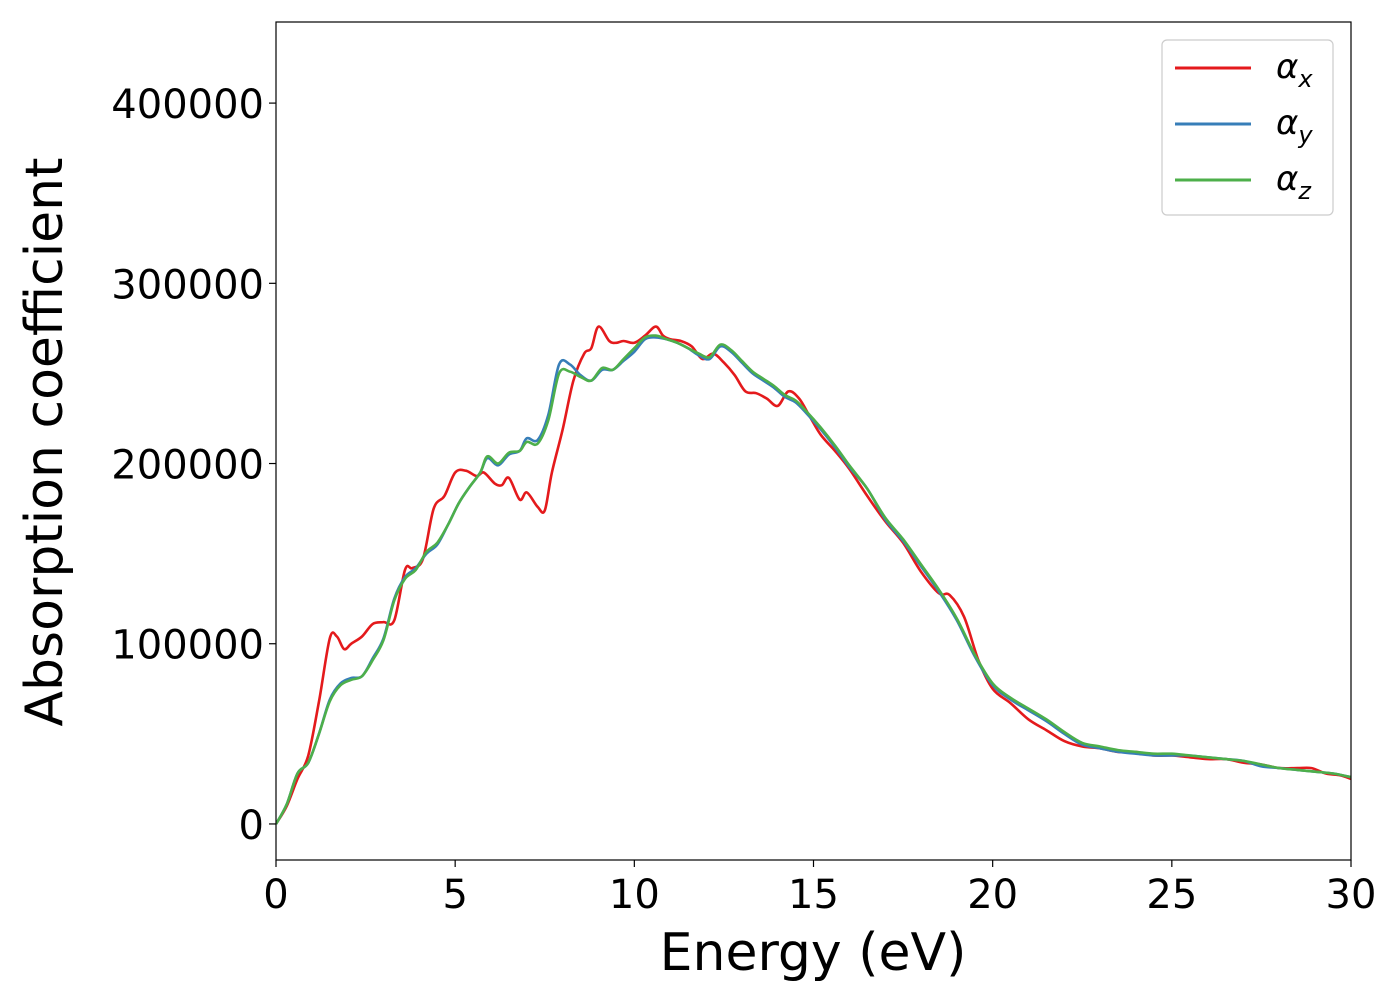 This screenshot has height=1000, width=1400. Describe the element at coordinates (634, 895) in the screenshot. I see `x-tick-label: 10` at that location.